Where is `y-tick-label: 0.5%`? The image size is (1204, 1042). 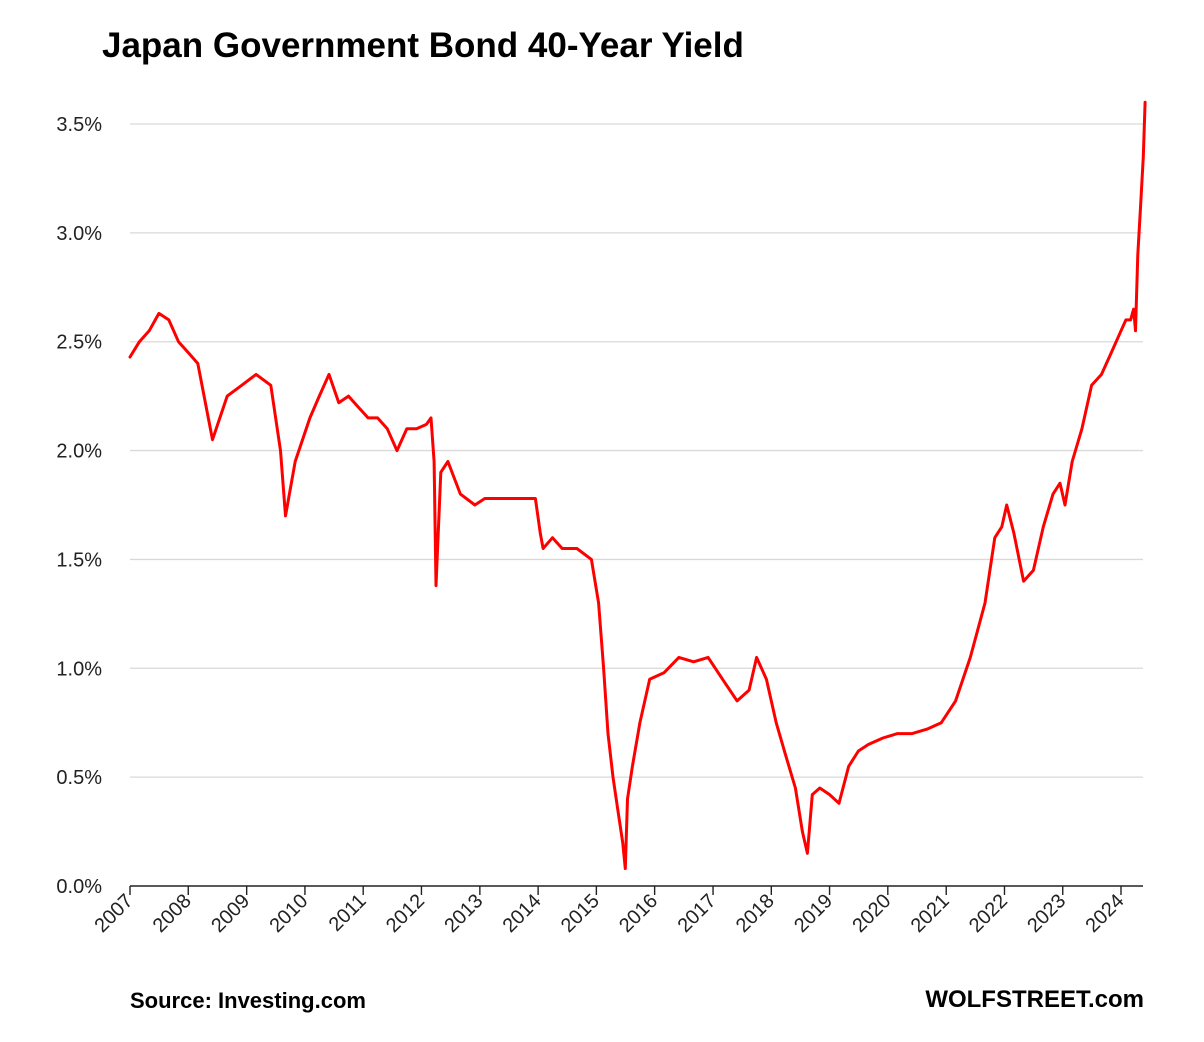
y-tick-label: 0.5% is located at coordinates (79, 778).